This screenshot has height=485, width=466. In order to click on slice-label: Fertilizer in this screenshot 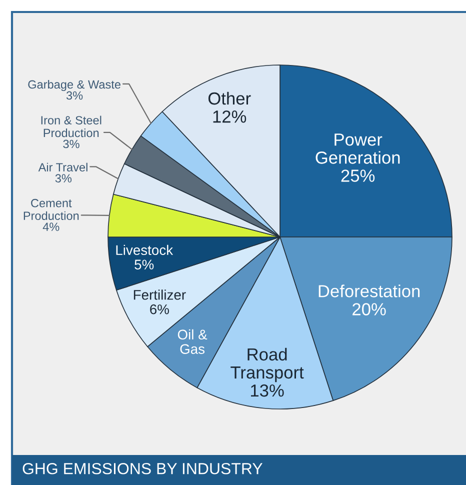, I will do `click(160, 295)`.